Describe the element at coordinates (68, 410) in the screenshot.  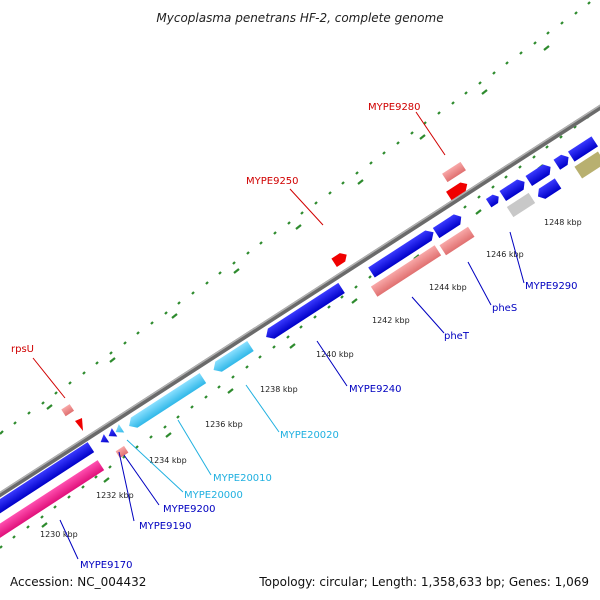
I see `gene-rpsu` at that location.